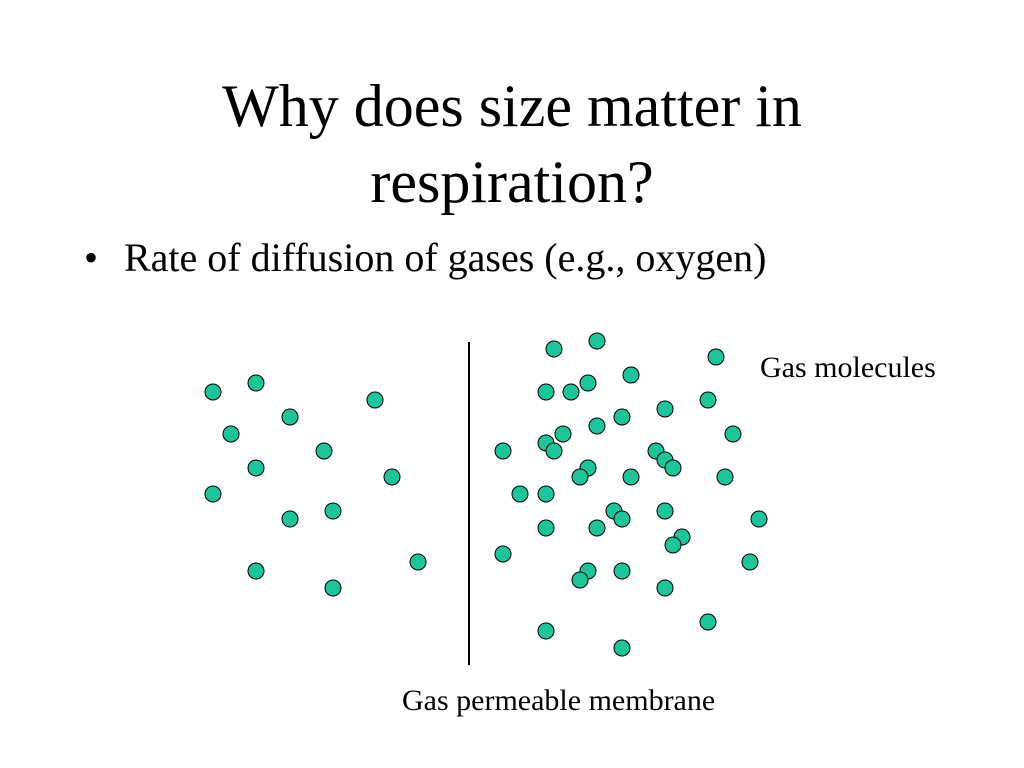 This screenshot has width=1024, height=768. Describe the element at coordinates (512, 106) in the screenshot. I see `title-line-1: Why does size matter in` at that location.